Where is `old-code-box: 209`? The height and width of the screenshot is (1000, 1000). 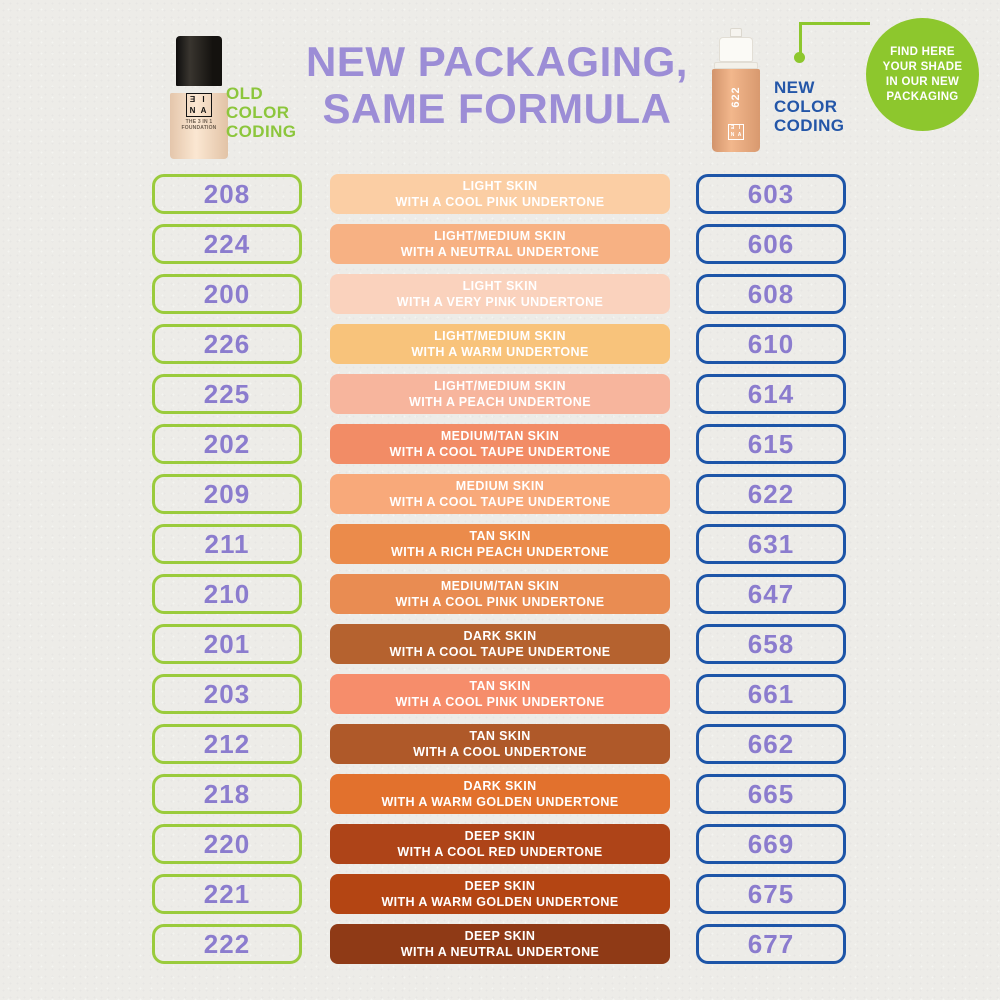 old-code-box: 209 is located at coordinates (227, 494).